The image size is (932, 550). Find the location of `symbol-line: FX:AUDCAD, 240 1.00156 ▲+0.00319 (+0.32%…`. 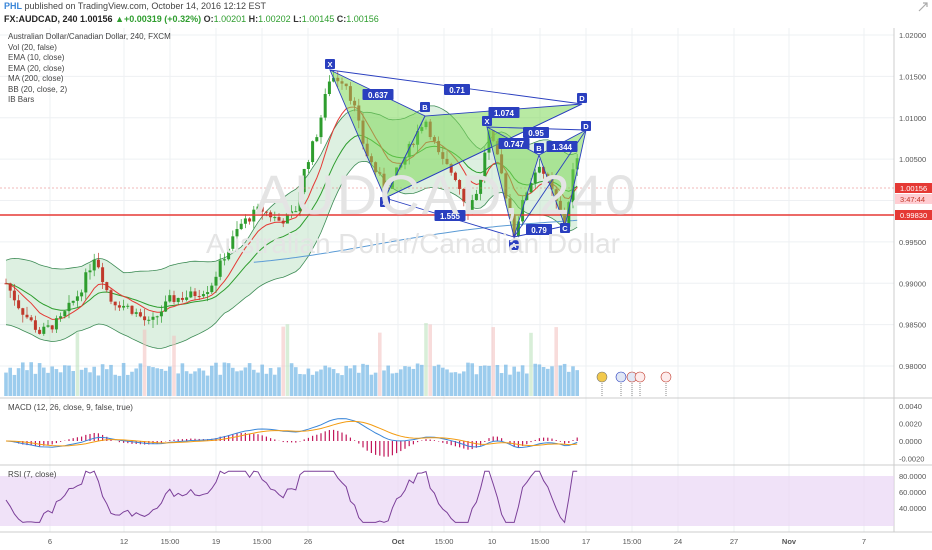

symbol-line: FX:AUDCAD, 240 1.00156 ▲+0.00319 (+0.32%… is located at coordinates (191, 19).